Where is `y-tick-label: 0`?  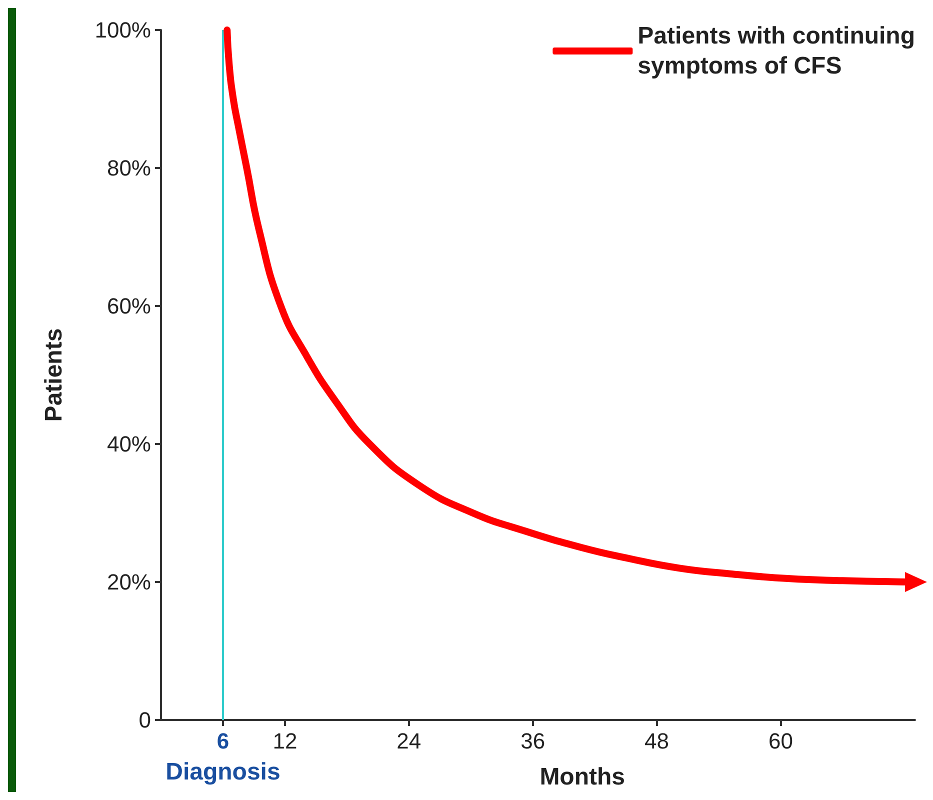
y-tick-label: 0 is located at coordinates (144, 720).